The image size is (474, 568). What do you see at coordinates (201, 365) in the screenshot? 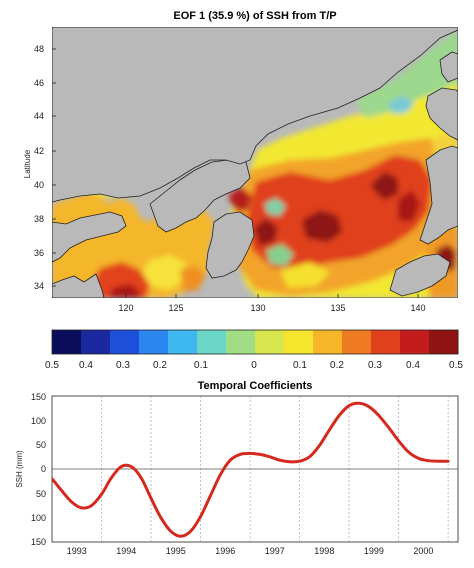
I see `colorbar-label-5: 0.1` at bounding box center [201, 365].